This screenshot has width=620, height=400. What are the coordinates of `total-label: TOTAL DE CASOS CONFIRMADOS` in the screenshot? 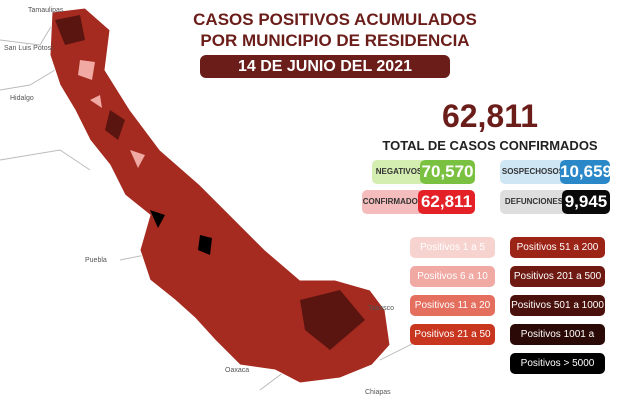 It's located at (490, 145).